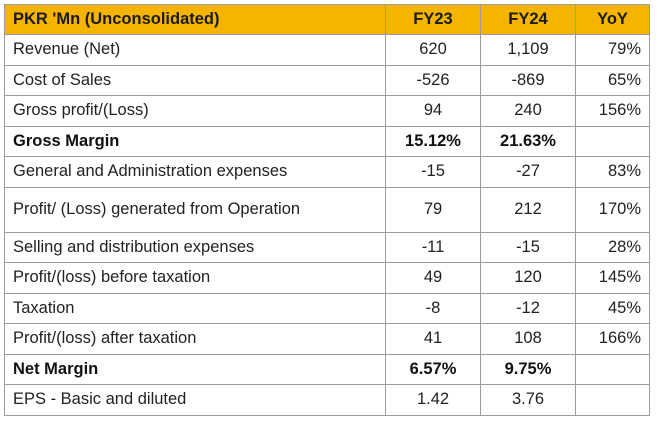 This screenshot has height=437, width=670. What do you see at coordinates (195, 19) in the screenshot?
I see `header-label: PKR 'Mn (Unconsolidated)` at bounding box center [195, 19].